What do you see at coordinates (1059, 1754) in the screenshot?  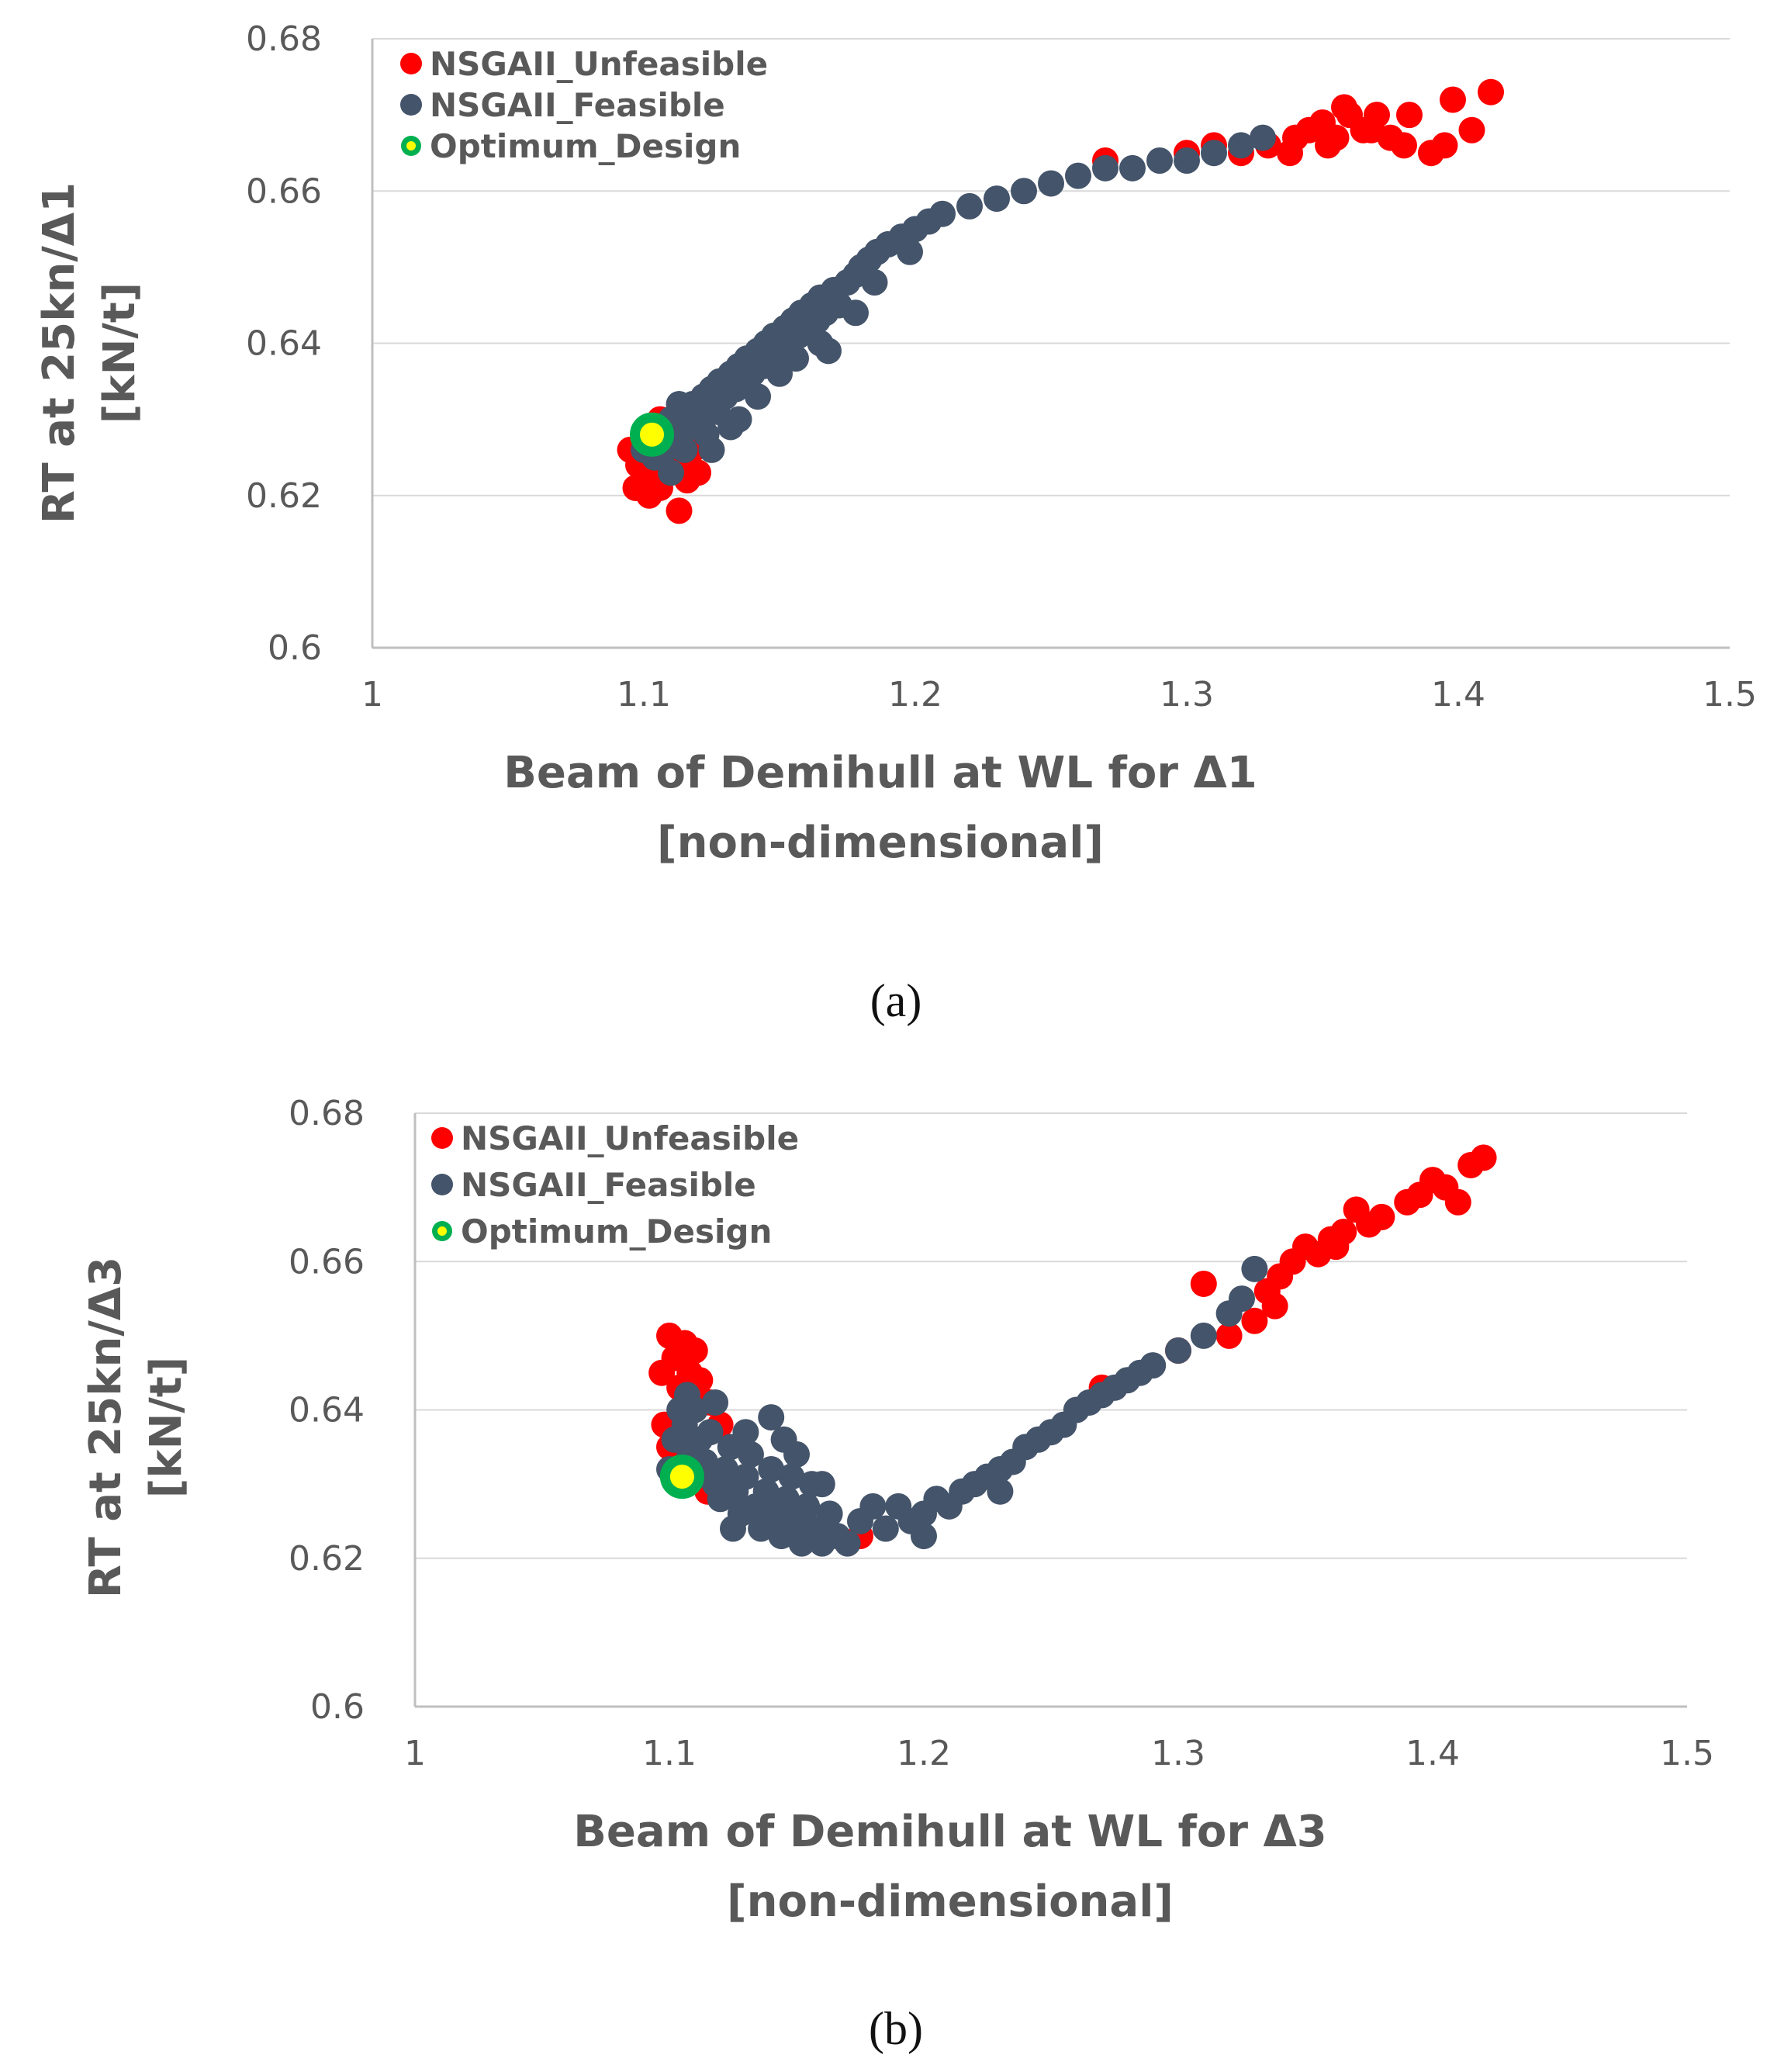 I see `chart-b-x-ticks: 1 1.1 1.2 1.3 1.4 1.5` at bounding box center [1059, 1754].